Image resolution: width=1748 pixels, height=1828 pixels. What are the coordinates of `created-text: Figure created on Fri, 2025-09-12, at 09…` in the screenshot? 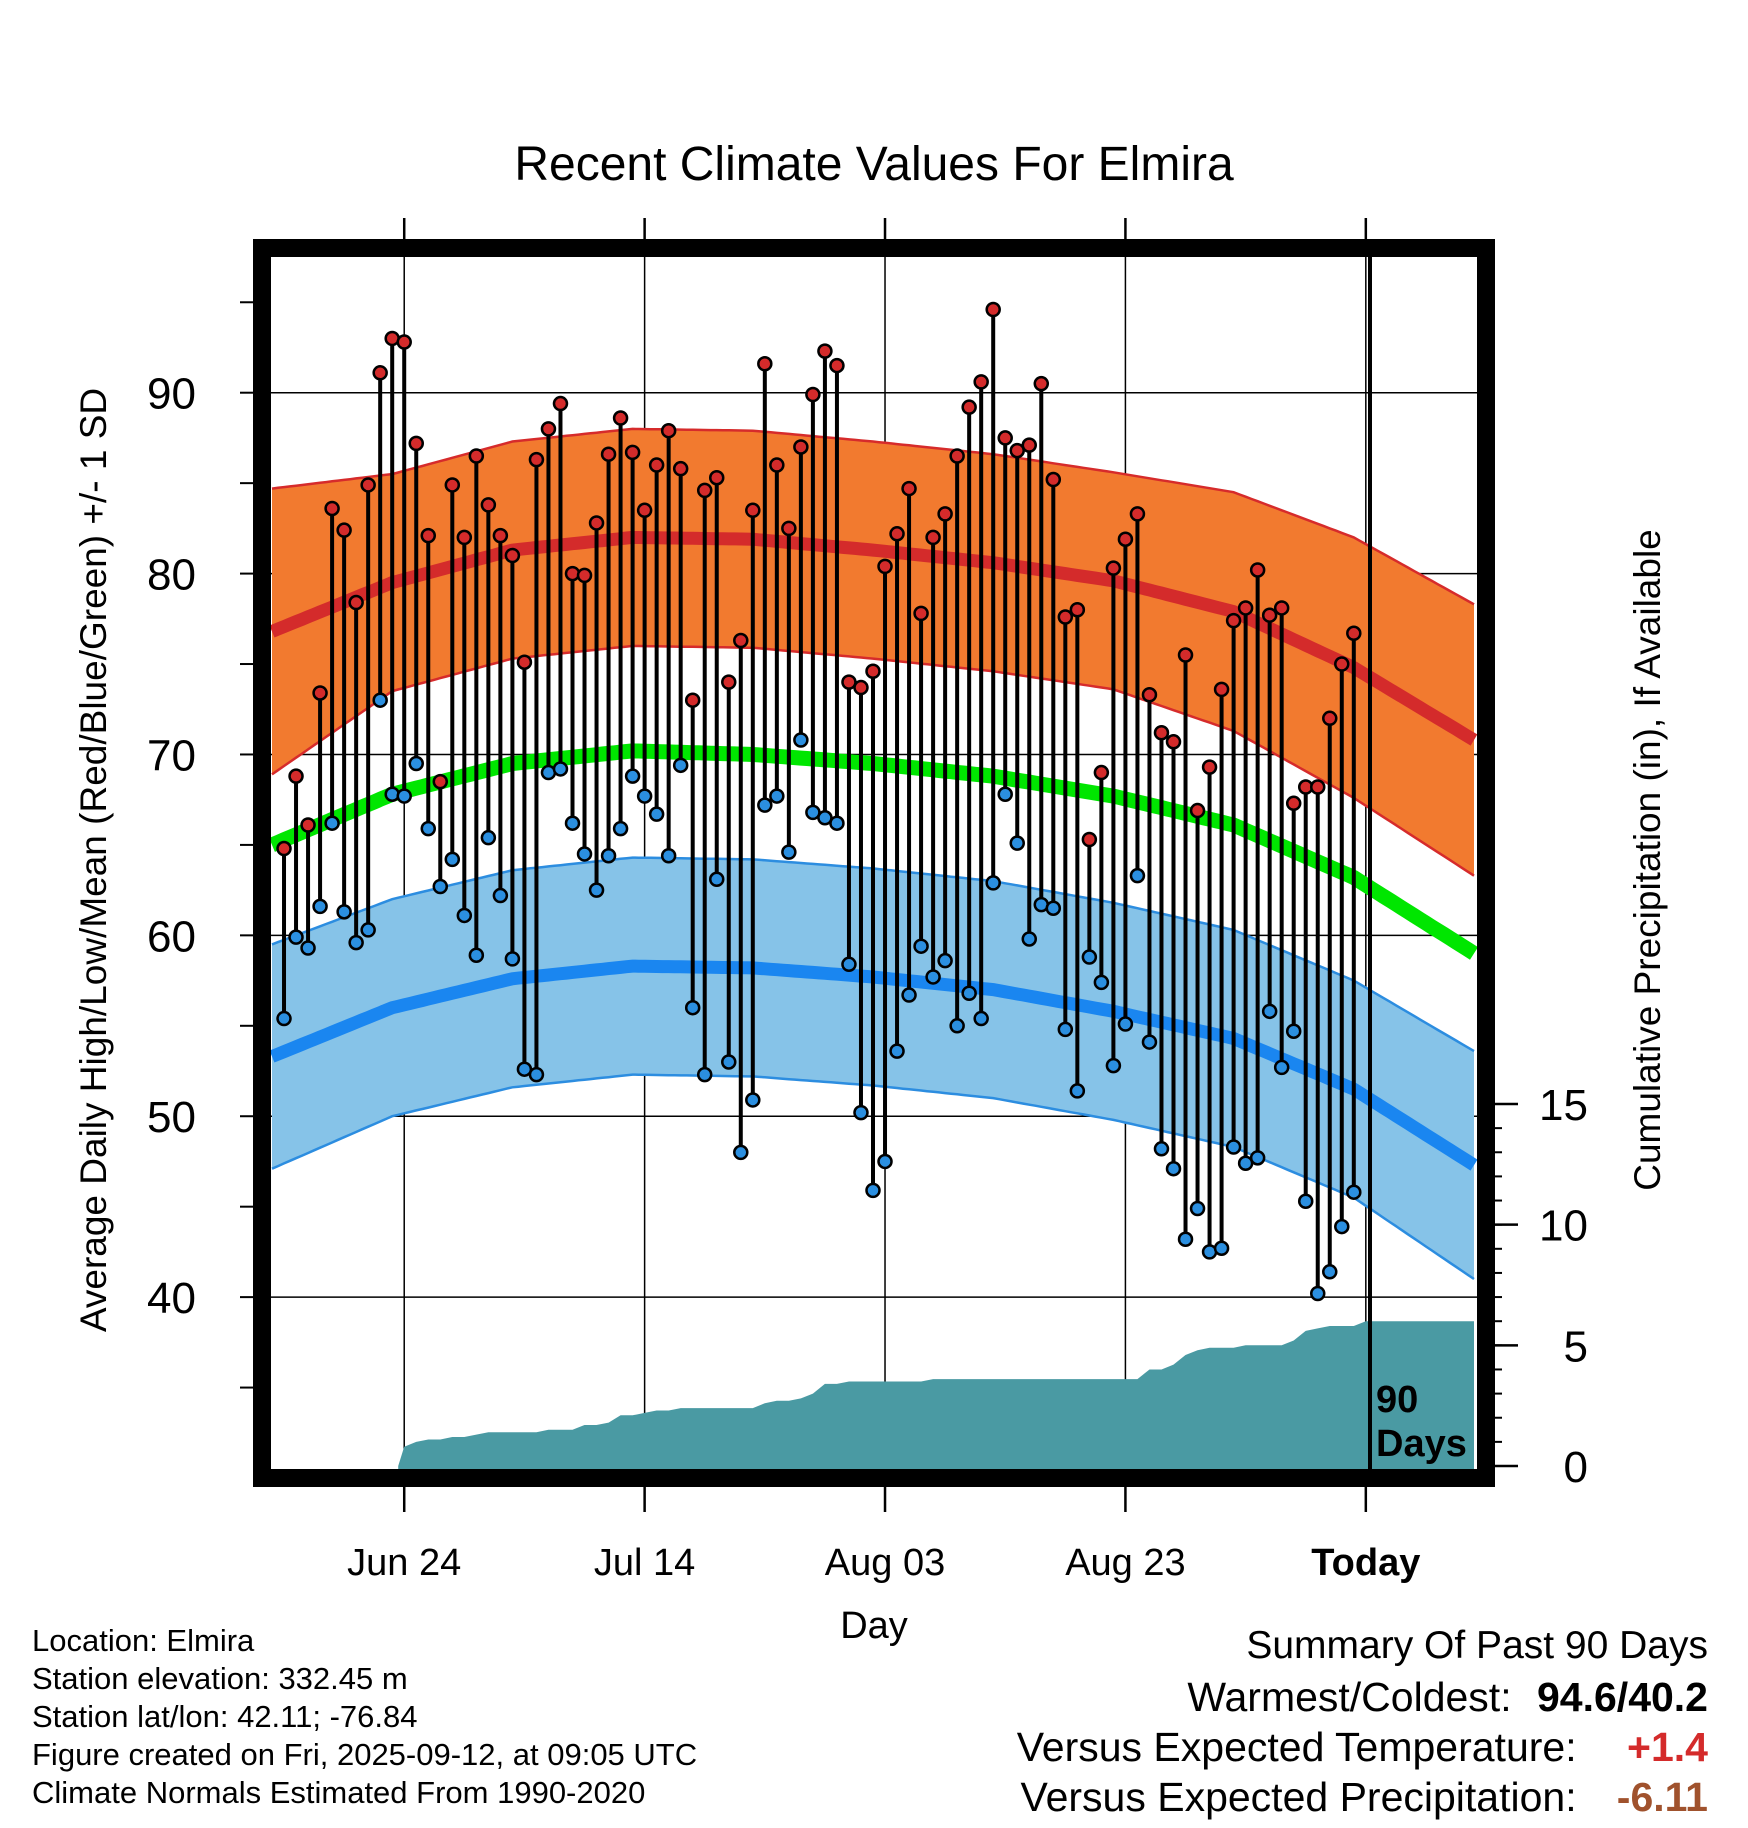 It's located at (365, 1754).